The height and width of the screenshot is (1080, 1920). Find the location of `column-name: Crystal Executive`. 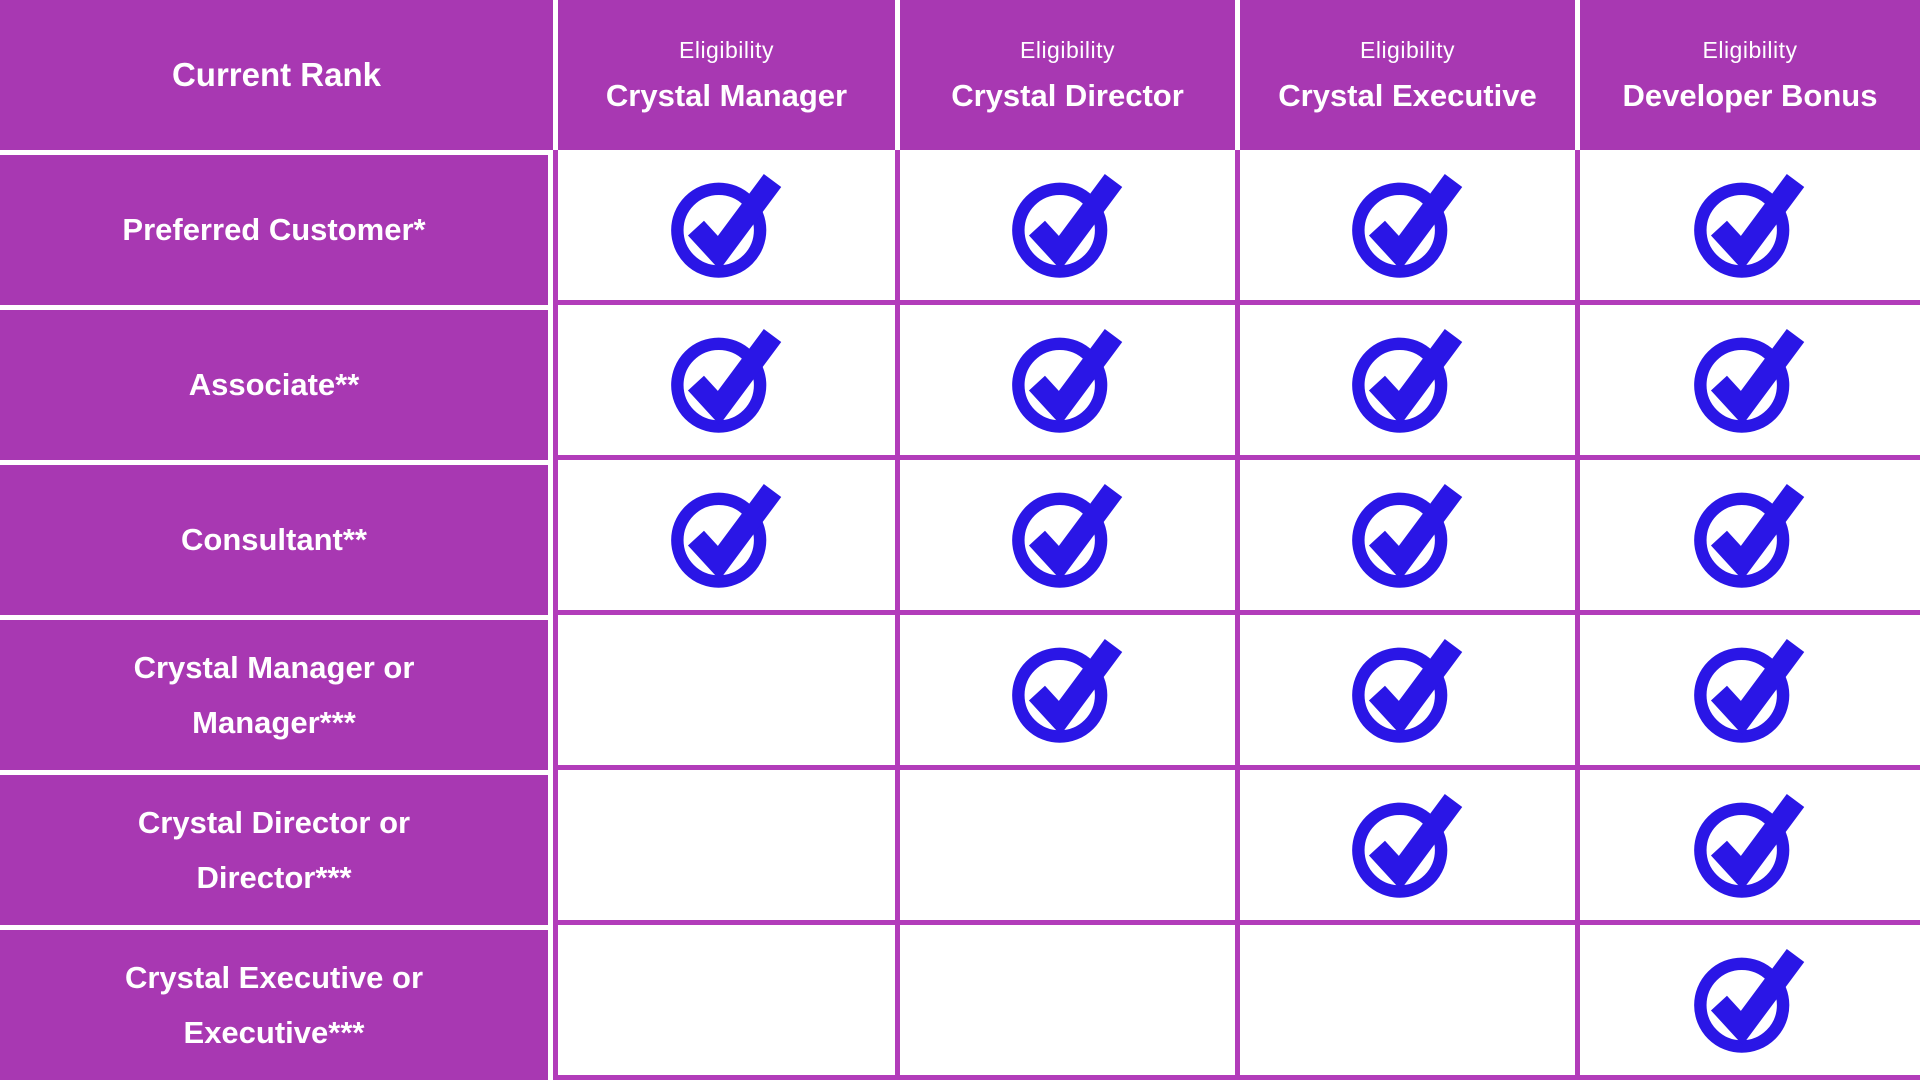

column-name: Crystal Executive is located at coordinates (1407, 95).